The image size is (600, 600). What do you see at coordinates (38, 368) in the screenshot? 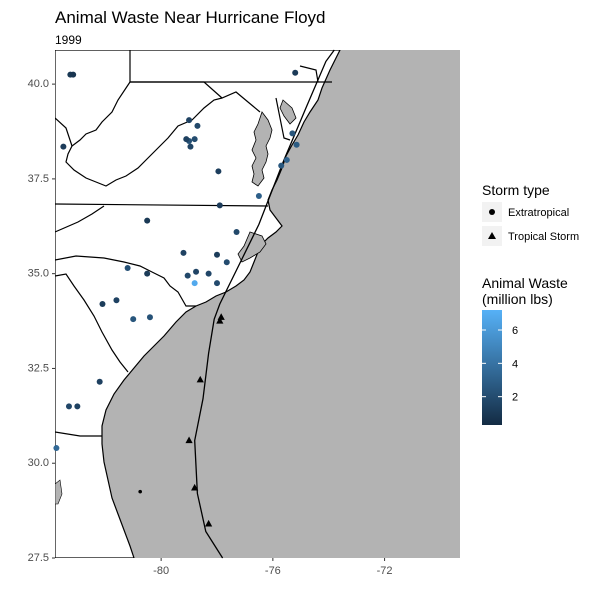
I see `y-tick-label: 32.5` at bounding box center [38, 368].